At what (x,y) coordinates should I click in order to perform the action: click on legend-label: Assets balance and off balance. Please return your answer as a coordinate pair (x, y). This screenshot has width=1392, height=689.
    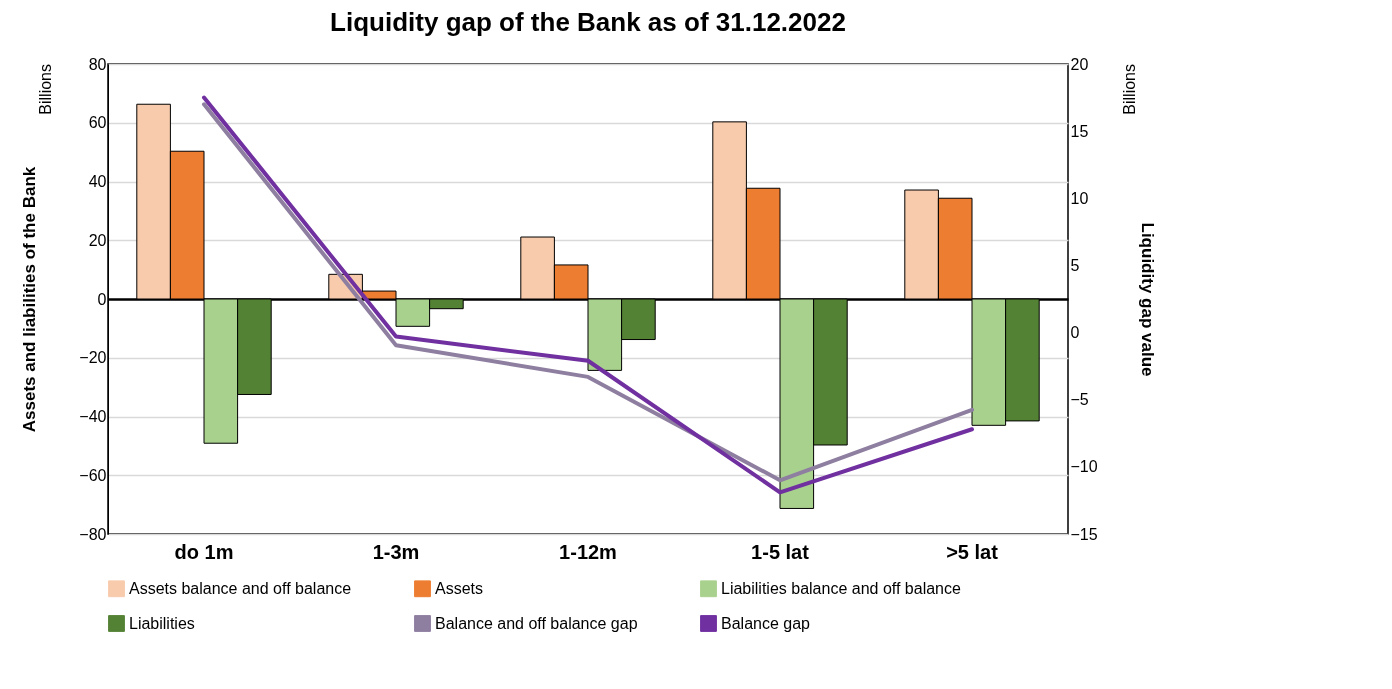
    Looking at the image, I should click on (240, 588).